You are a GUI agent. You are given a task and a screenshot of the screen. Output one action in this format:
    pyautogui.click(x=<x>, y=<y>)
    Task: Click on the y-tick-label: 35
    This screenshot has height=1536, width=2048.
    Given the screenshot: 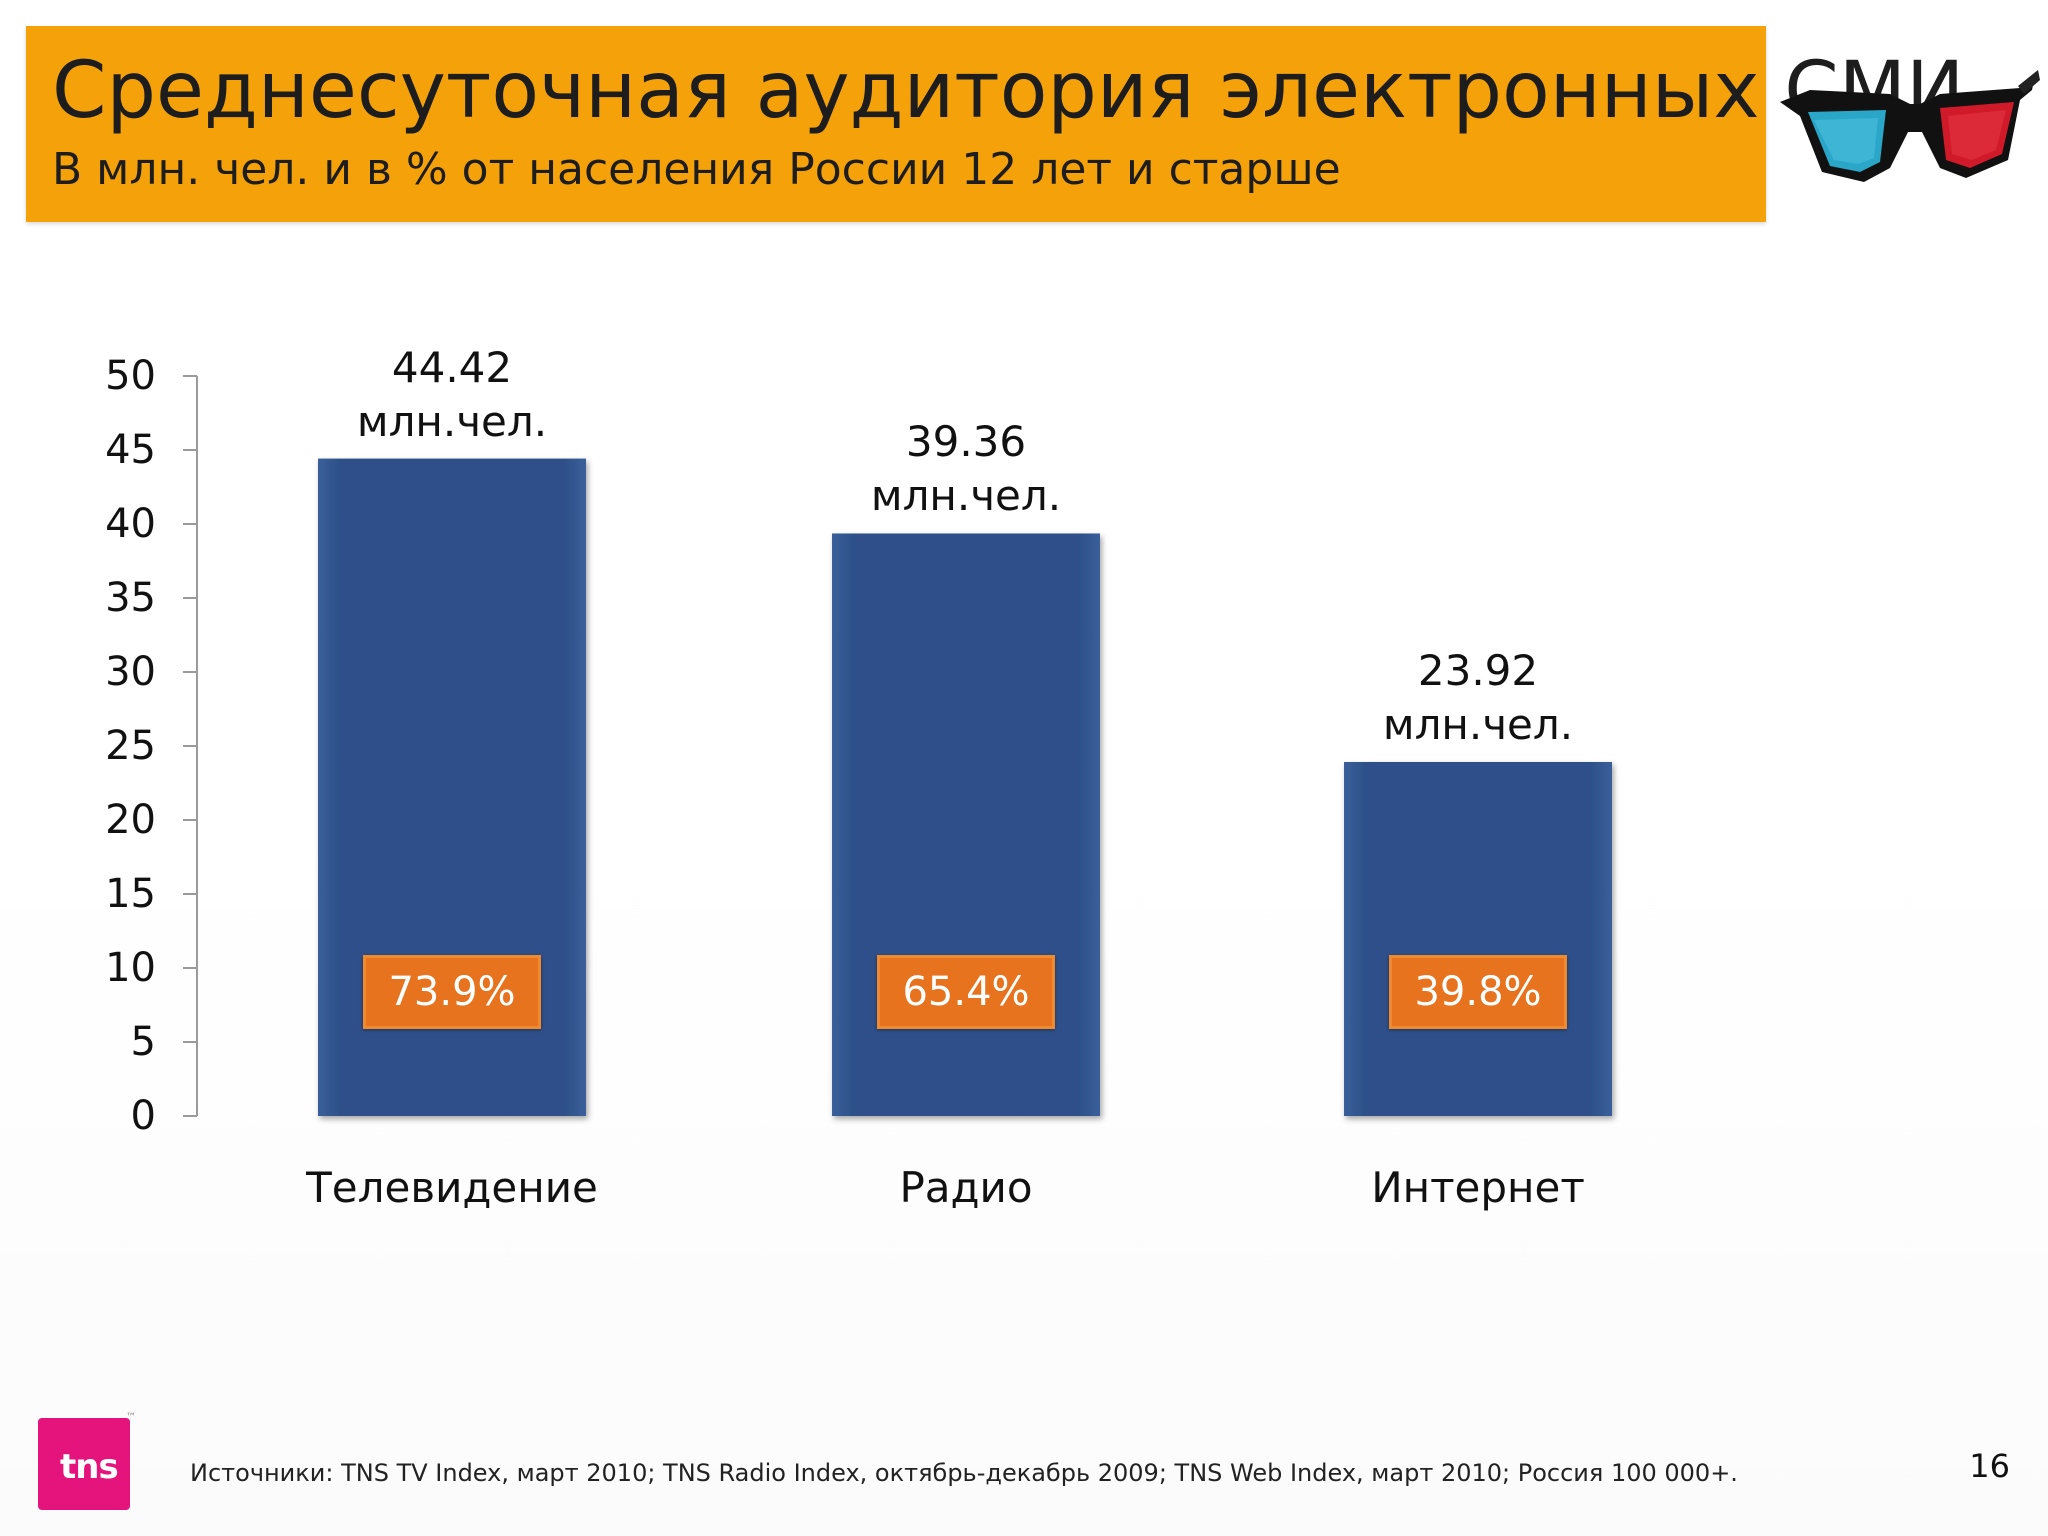 What is the action you would take?
    pyautogui.click(x=130, y=598)
    